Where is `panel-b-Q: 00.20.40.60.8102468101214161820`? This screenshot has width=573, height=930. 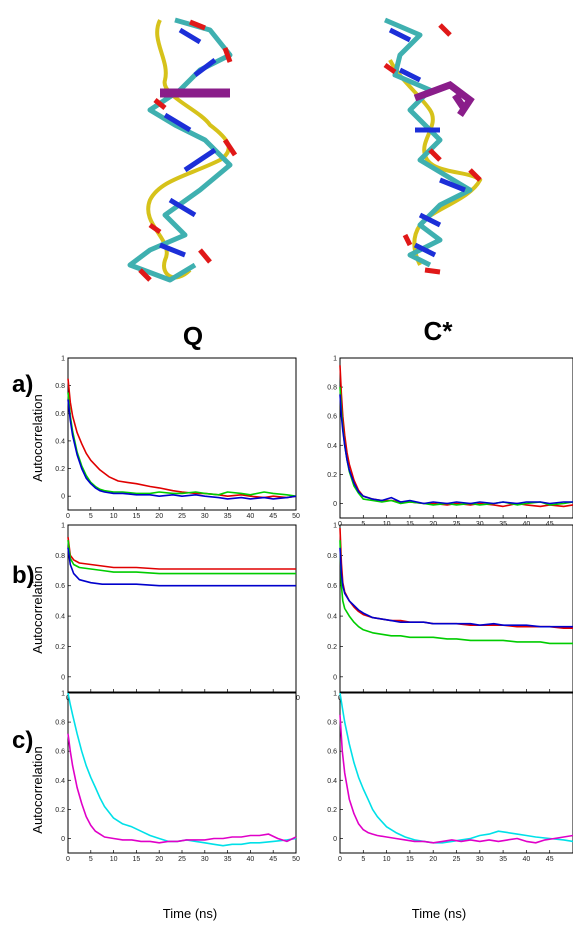 panel-b-Q: 00.20.40.60.8102468101214161820 is located at coordinates (177, 613).